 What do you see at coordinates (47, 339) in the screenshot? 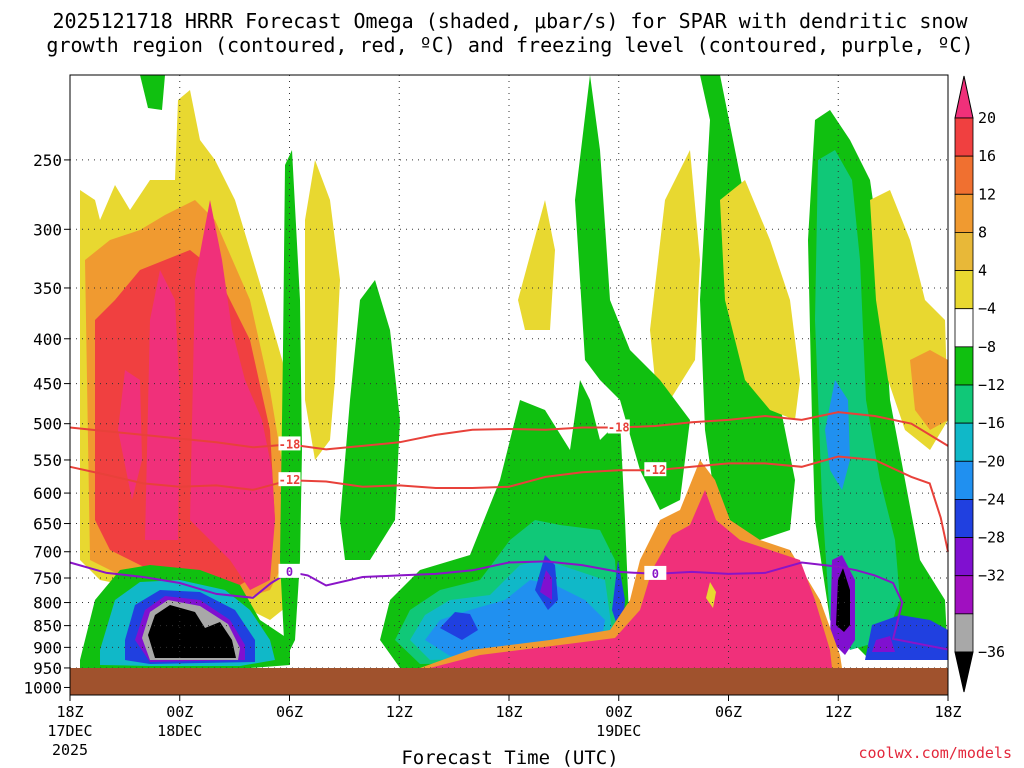
I see `y-tick-label-400: 400` at bounding box center [47, 339].